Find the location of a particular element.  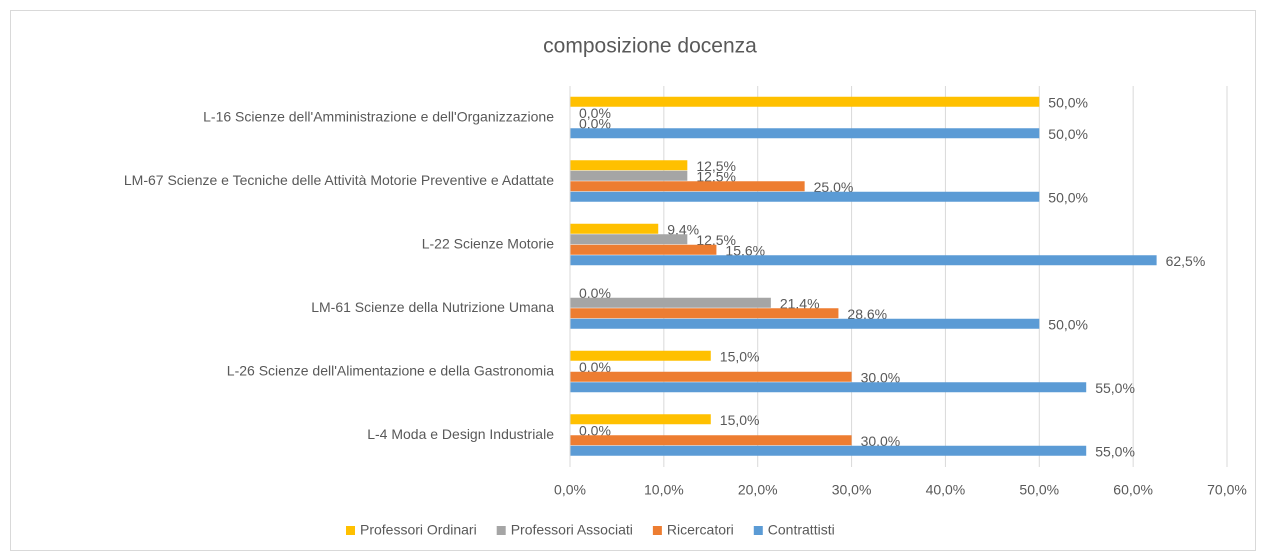

x-tick-label: 60,0% is located at coordinates (1133, 490).